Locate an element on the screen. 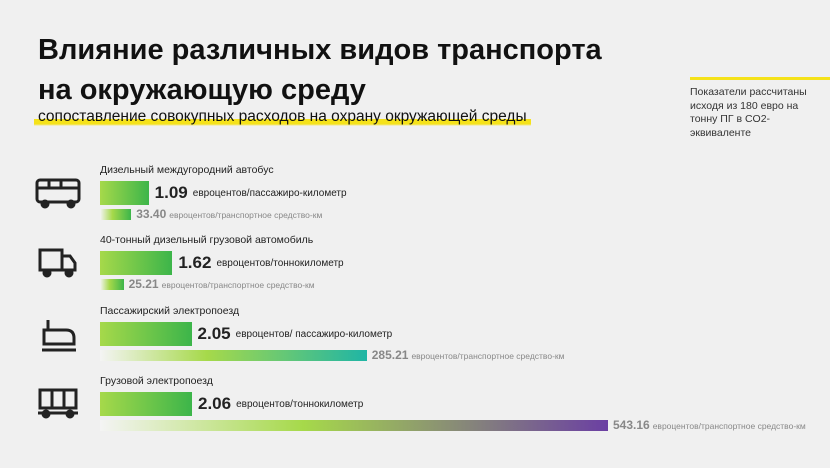 Image resolution: width=830 pixels, height=468 pixels. value-label: 285.21 is located at coordinates (390, 354).